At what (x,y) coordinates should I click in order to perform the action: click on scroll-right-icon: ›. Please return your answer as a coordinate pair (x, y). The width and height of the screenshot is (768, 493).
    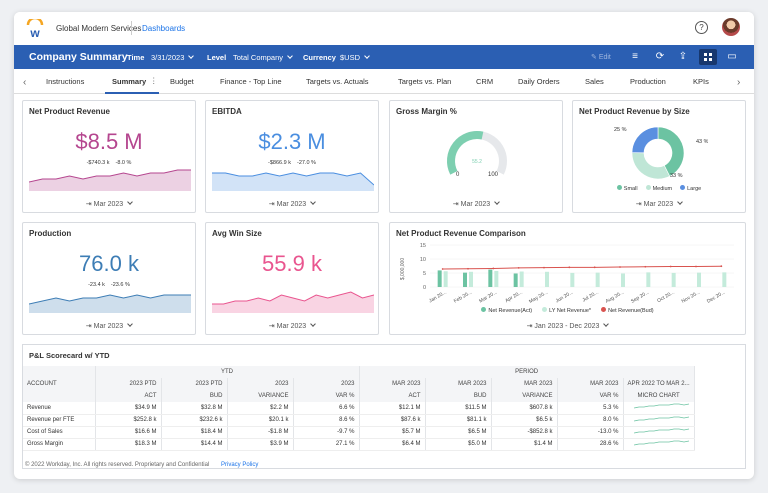
    Looking at the image, I should click on (739, 82).